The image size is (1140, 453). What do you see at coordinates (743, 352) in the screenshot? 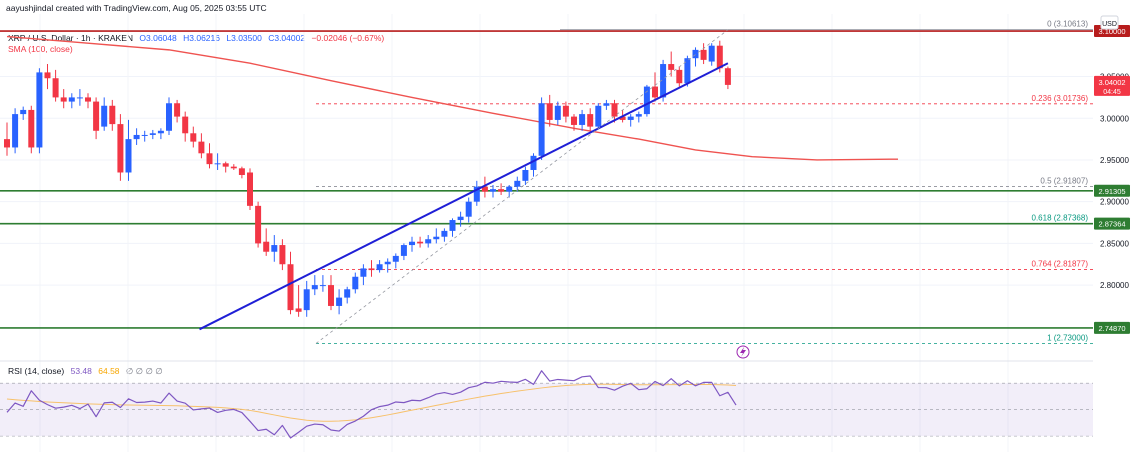
I see `lightning-icon` at bounding box center [743, 352].